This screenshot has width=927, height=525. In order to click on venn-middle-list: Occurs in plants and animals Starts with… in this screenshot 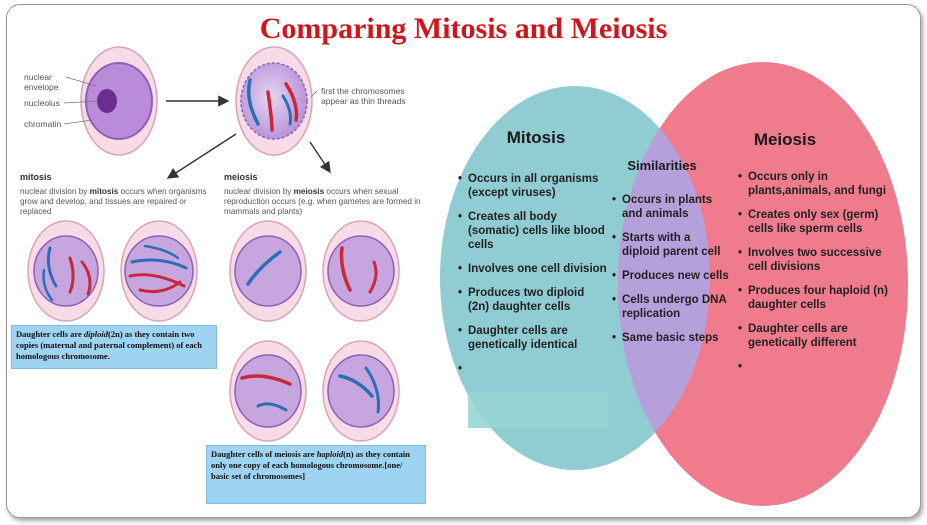, I will do `click(671, 274)`.